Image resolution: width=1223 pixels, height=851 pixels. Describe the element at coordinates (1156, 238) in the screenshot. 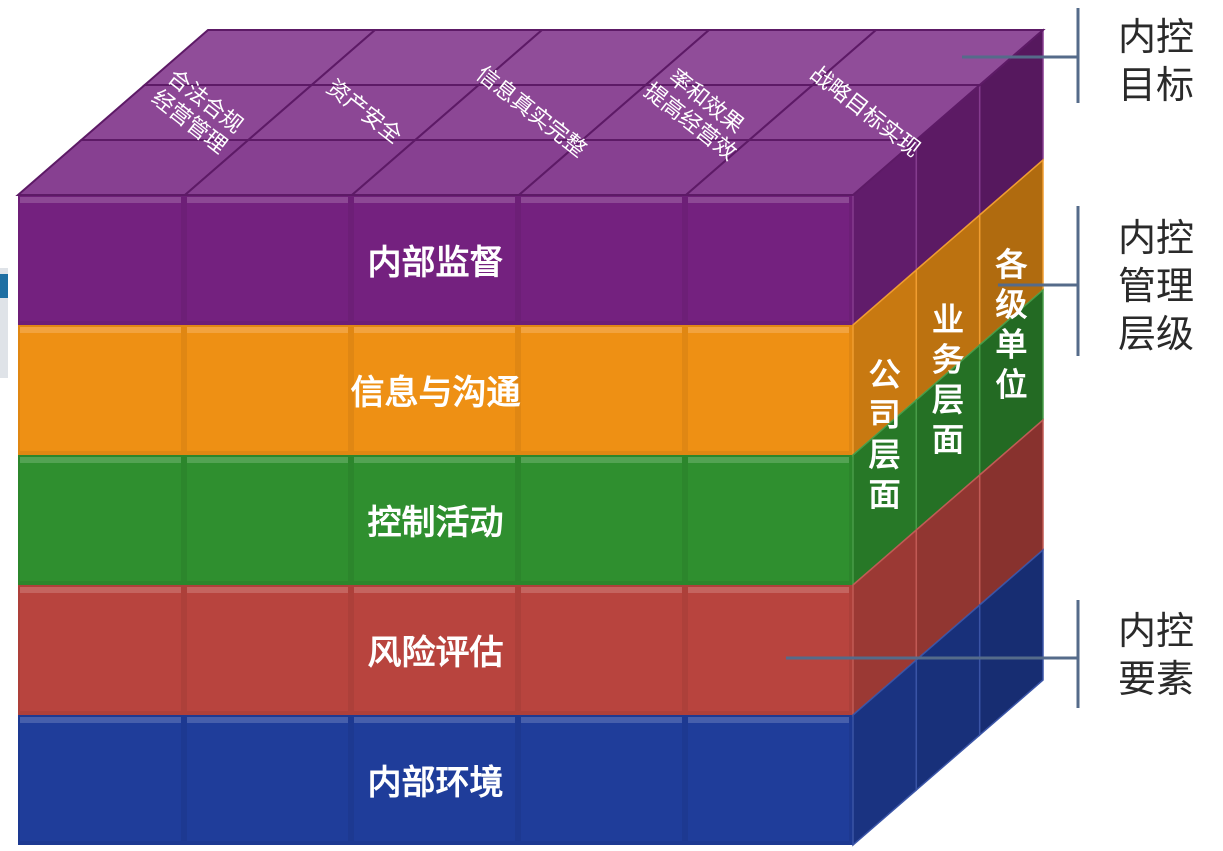

I see `legend-management-label: 内控` at that location.